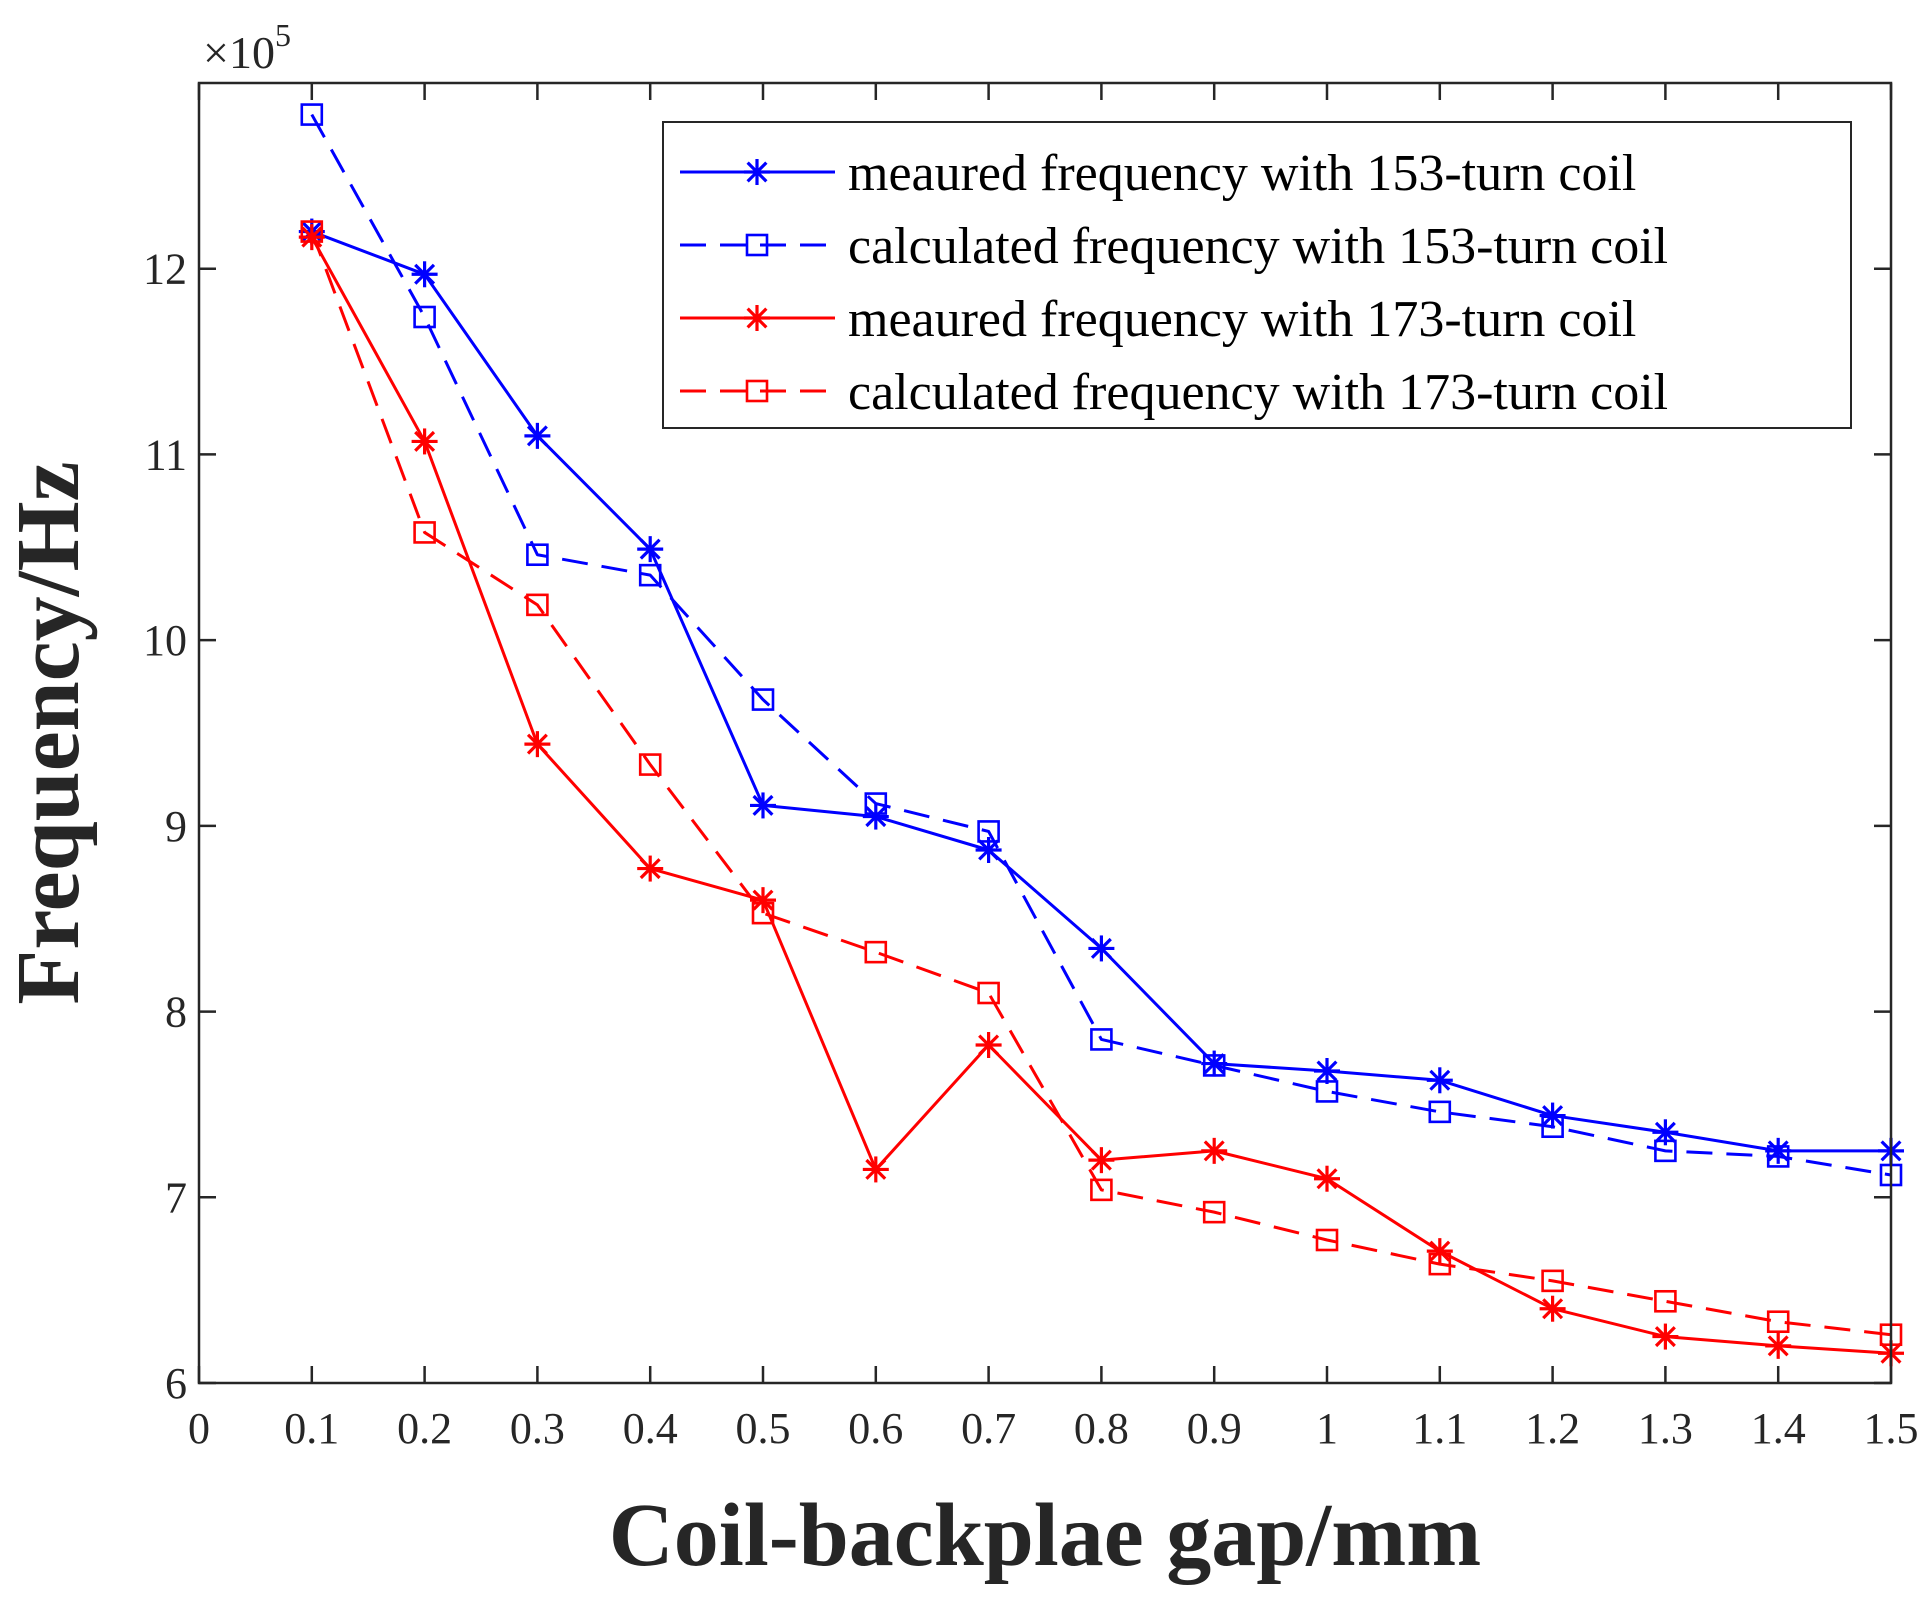 This screenshot has height=1604, width=1926. What do you see at coordinates (988, 1428) in the screenshot?
I see `x-tick-label: 0.7` at bounding box center [988, 1428].